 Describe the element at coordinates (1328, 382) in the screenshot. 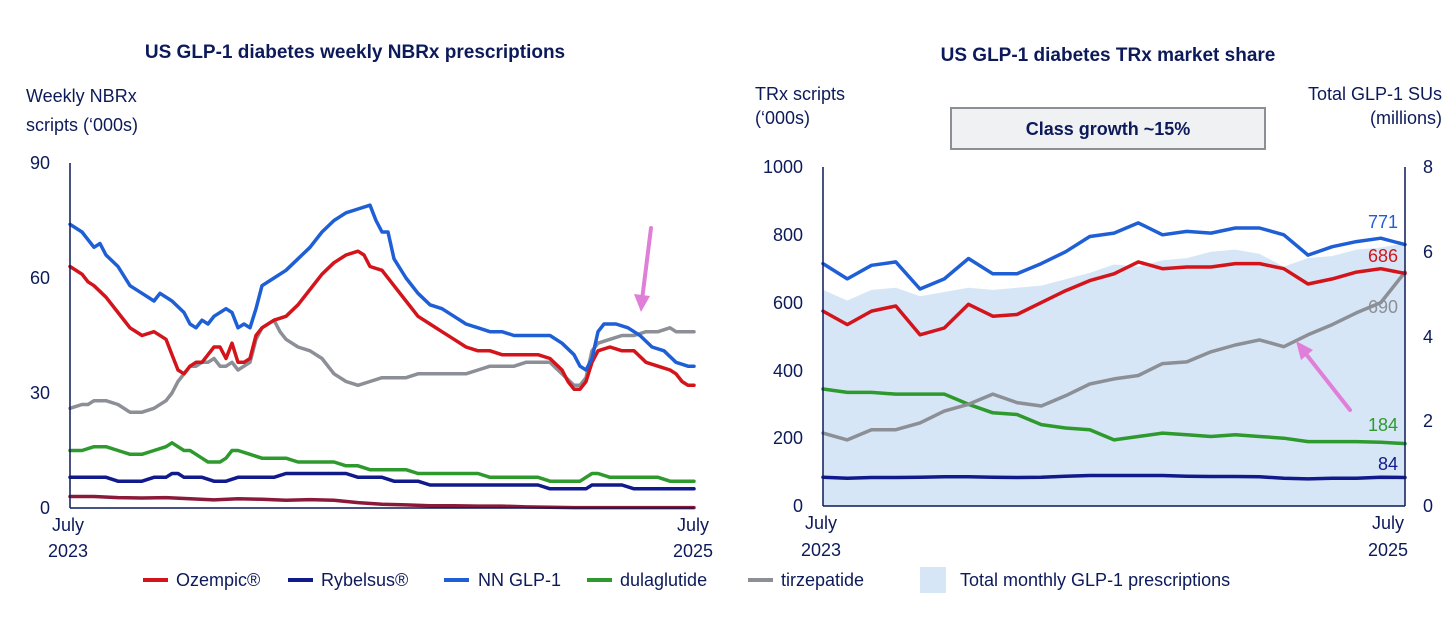

I see `right-arrow-shaft` at that location.